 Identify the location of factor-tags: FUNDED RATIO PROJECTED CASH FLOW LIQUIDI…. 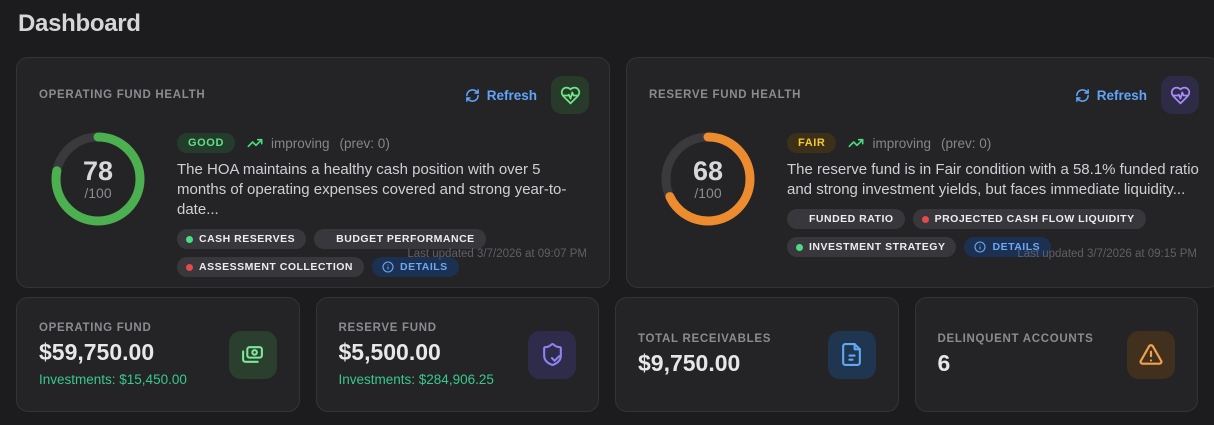
(993, 233).